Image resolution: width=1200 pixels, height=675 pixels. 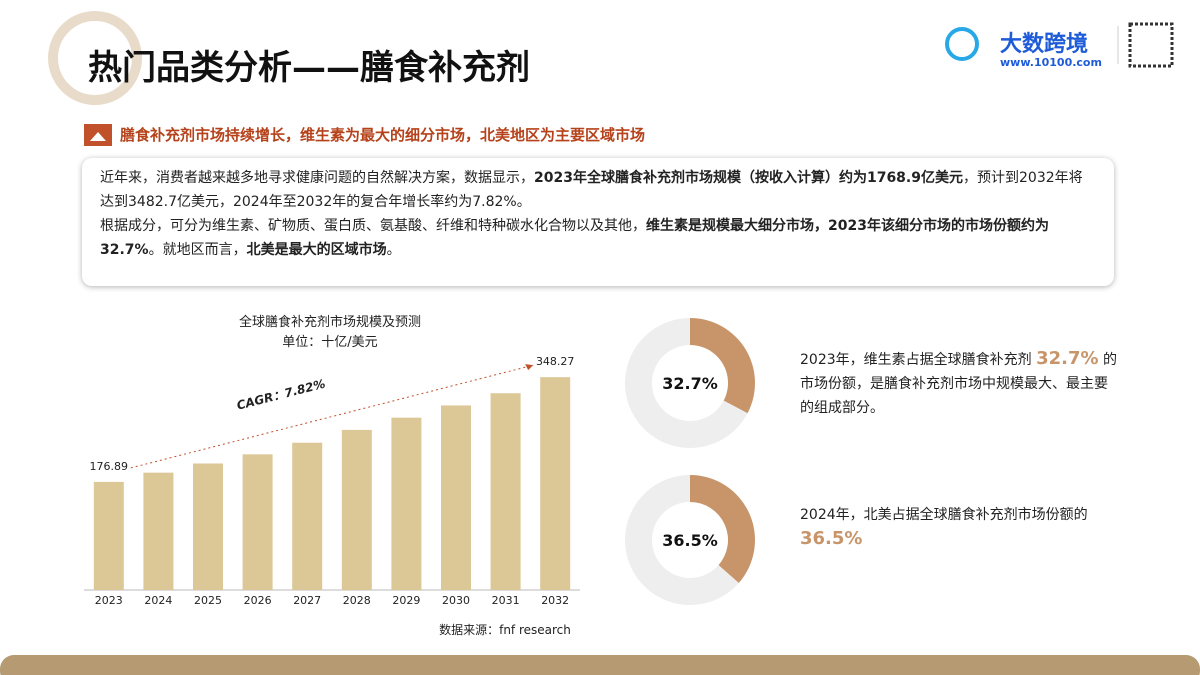 I want to click on annotation: CAGR：7.82%, so click(x=280, y=395).